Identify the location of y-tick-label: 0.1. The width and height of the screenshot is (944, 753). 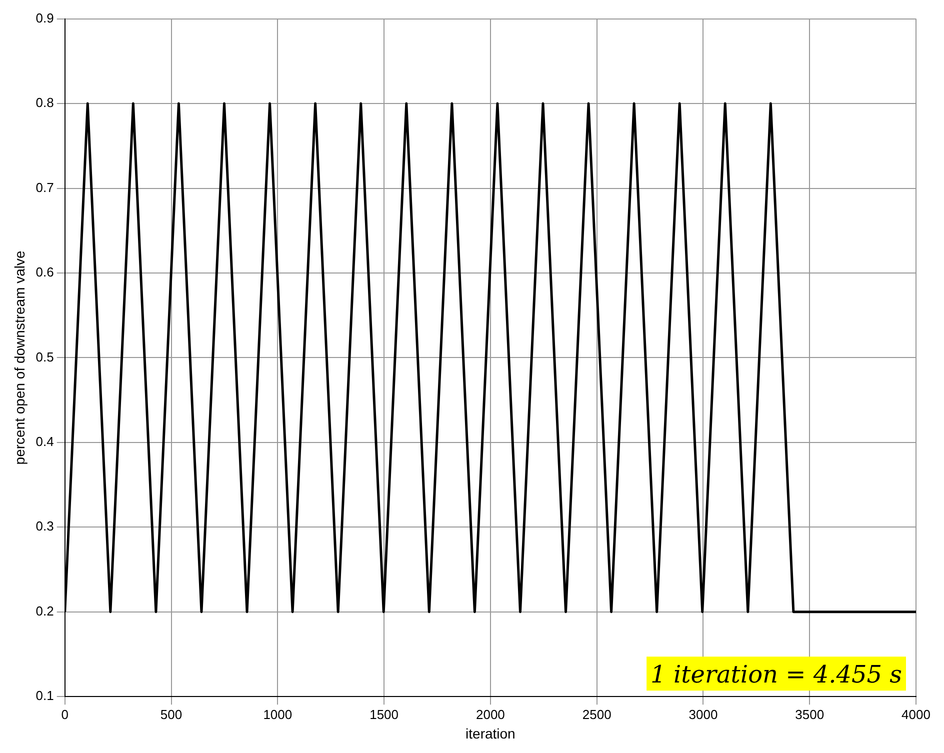
(45, 696).